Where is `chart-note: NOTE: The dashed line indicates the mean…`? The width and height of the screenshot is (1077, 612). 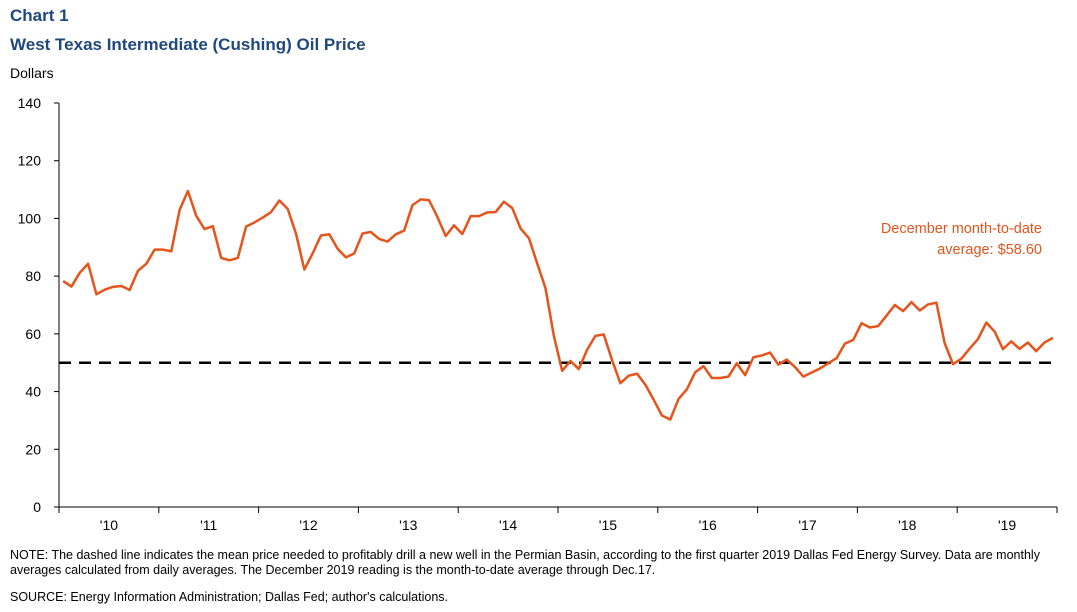
chart-note: NOTE: The dashed line indicates the mean… is located at coordinates (525, 562).